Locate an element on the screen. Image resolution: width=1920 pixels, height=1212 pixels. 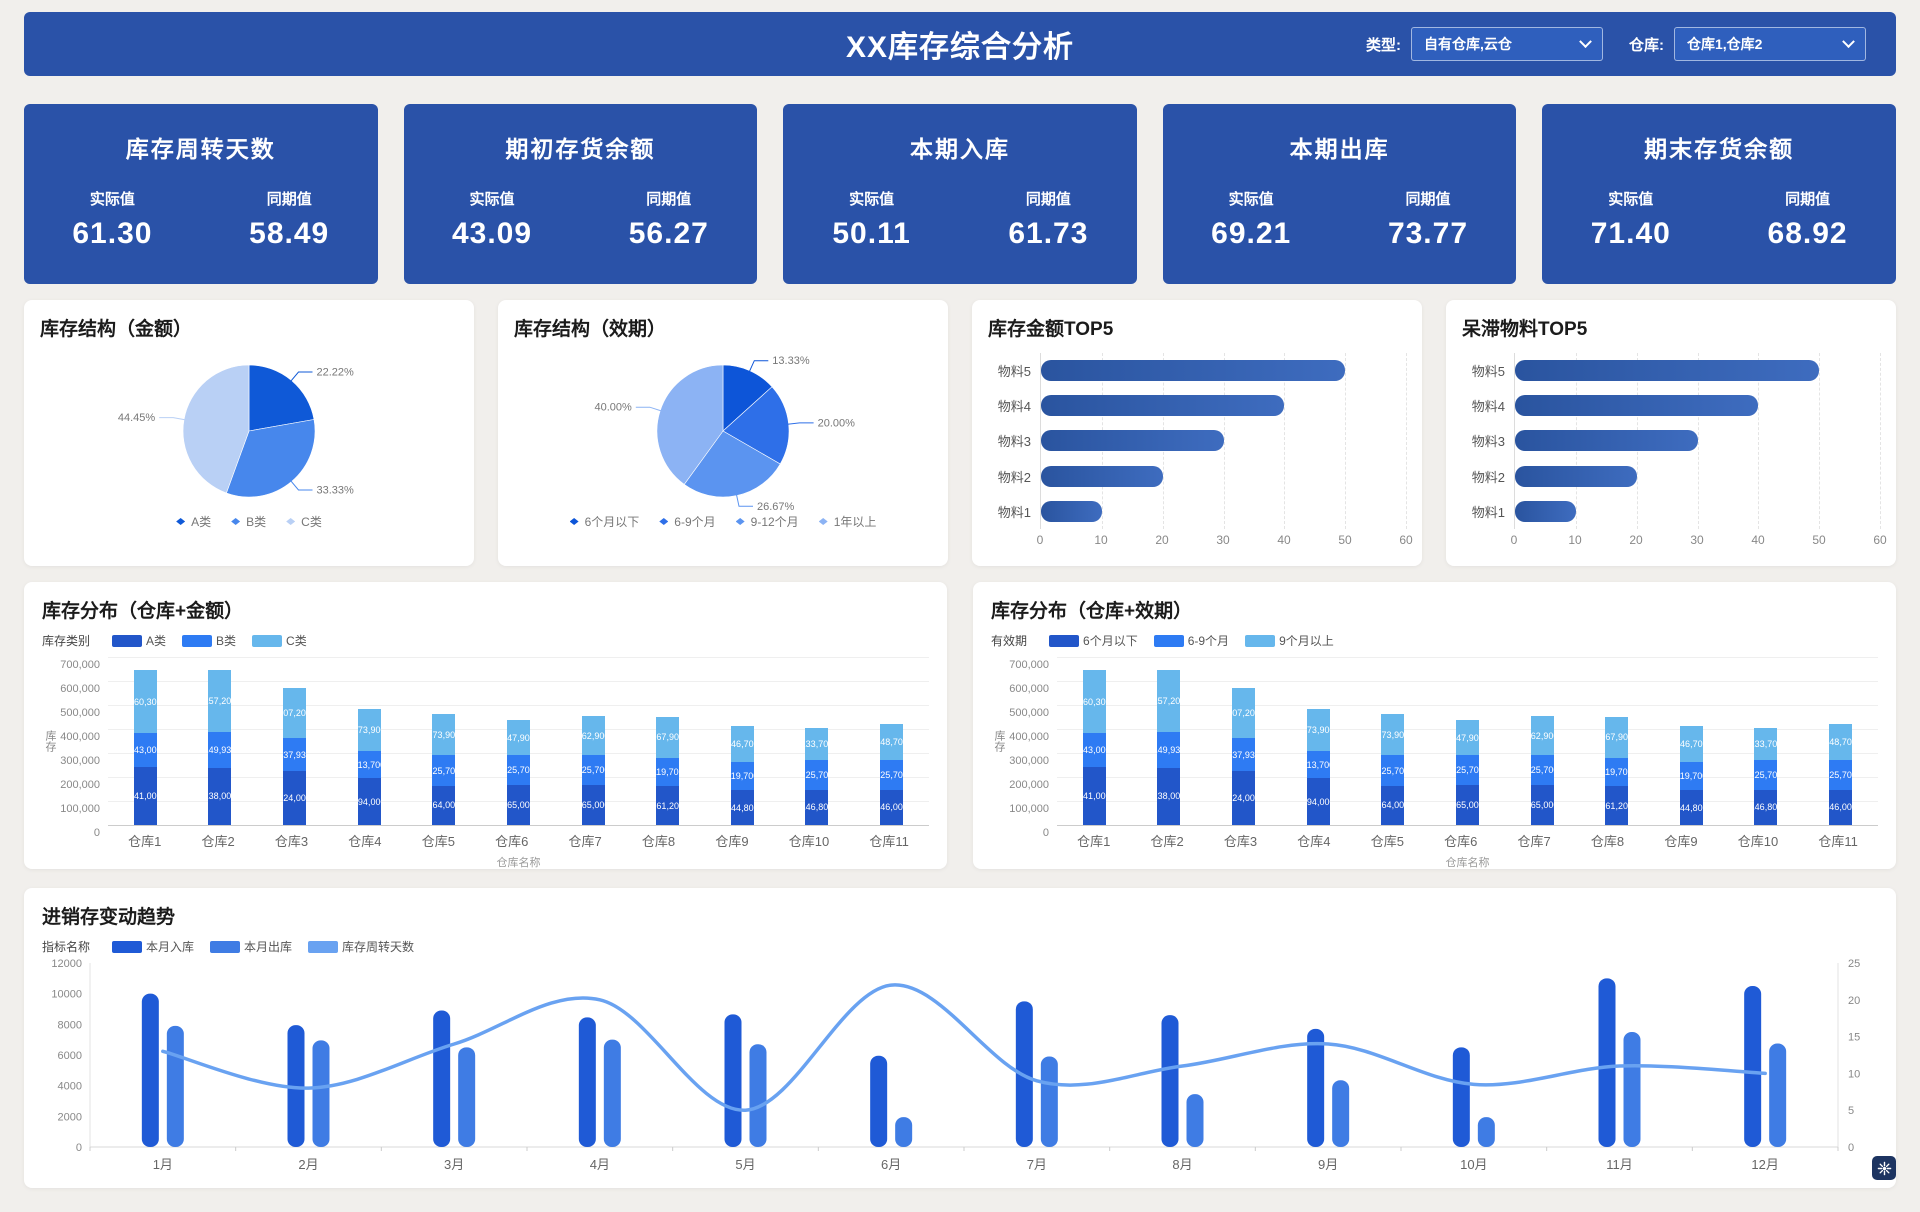
bar-本月入库-5月 is located at coordinates (733, 1080).